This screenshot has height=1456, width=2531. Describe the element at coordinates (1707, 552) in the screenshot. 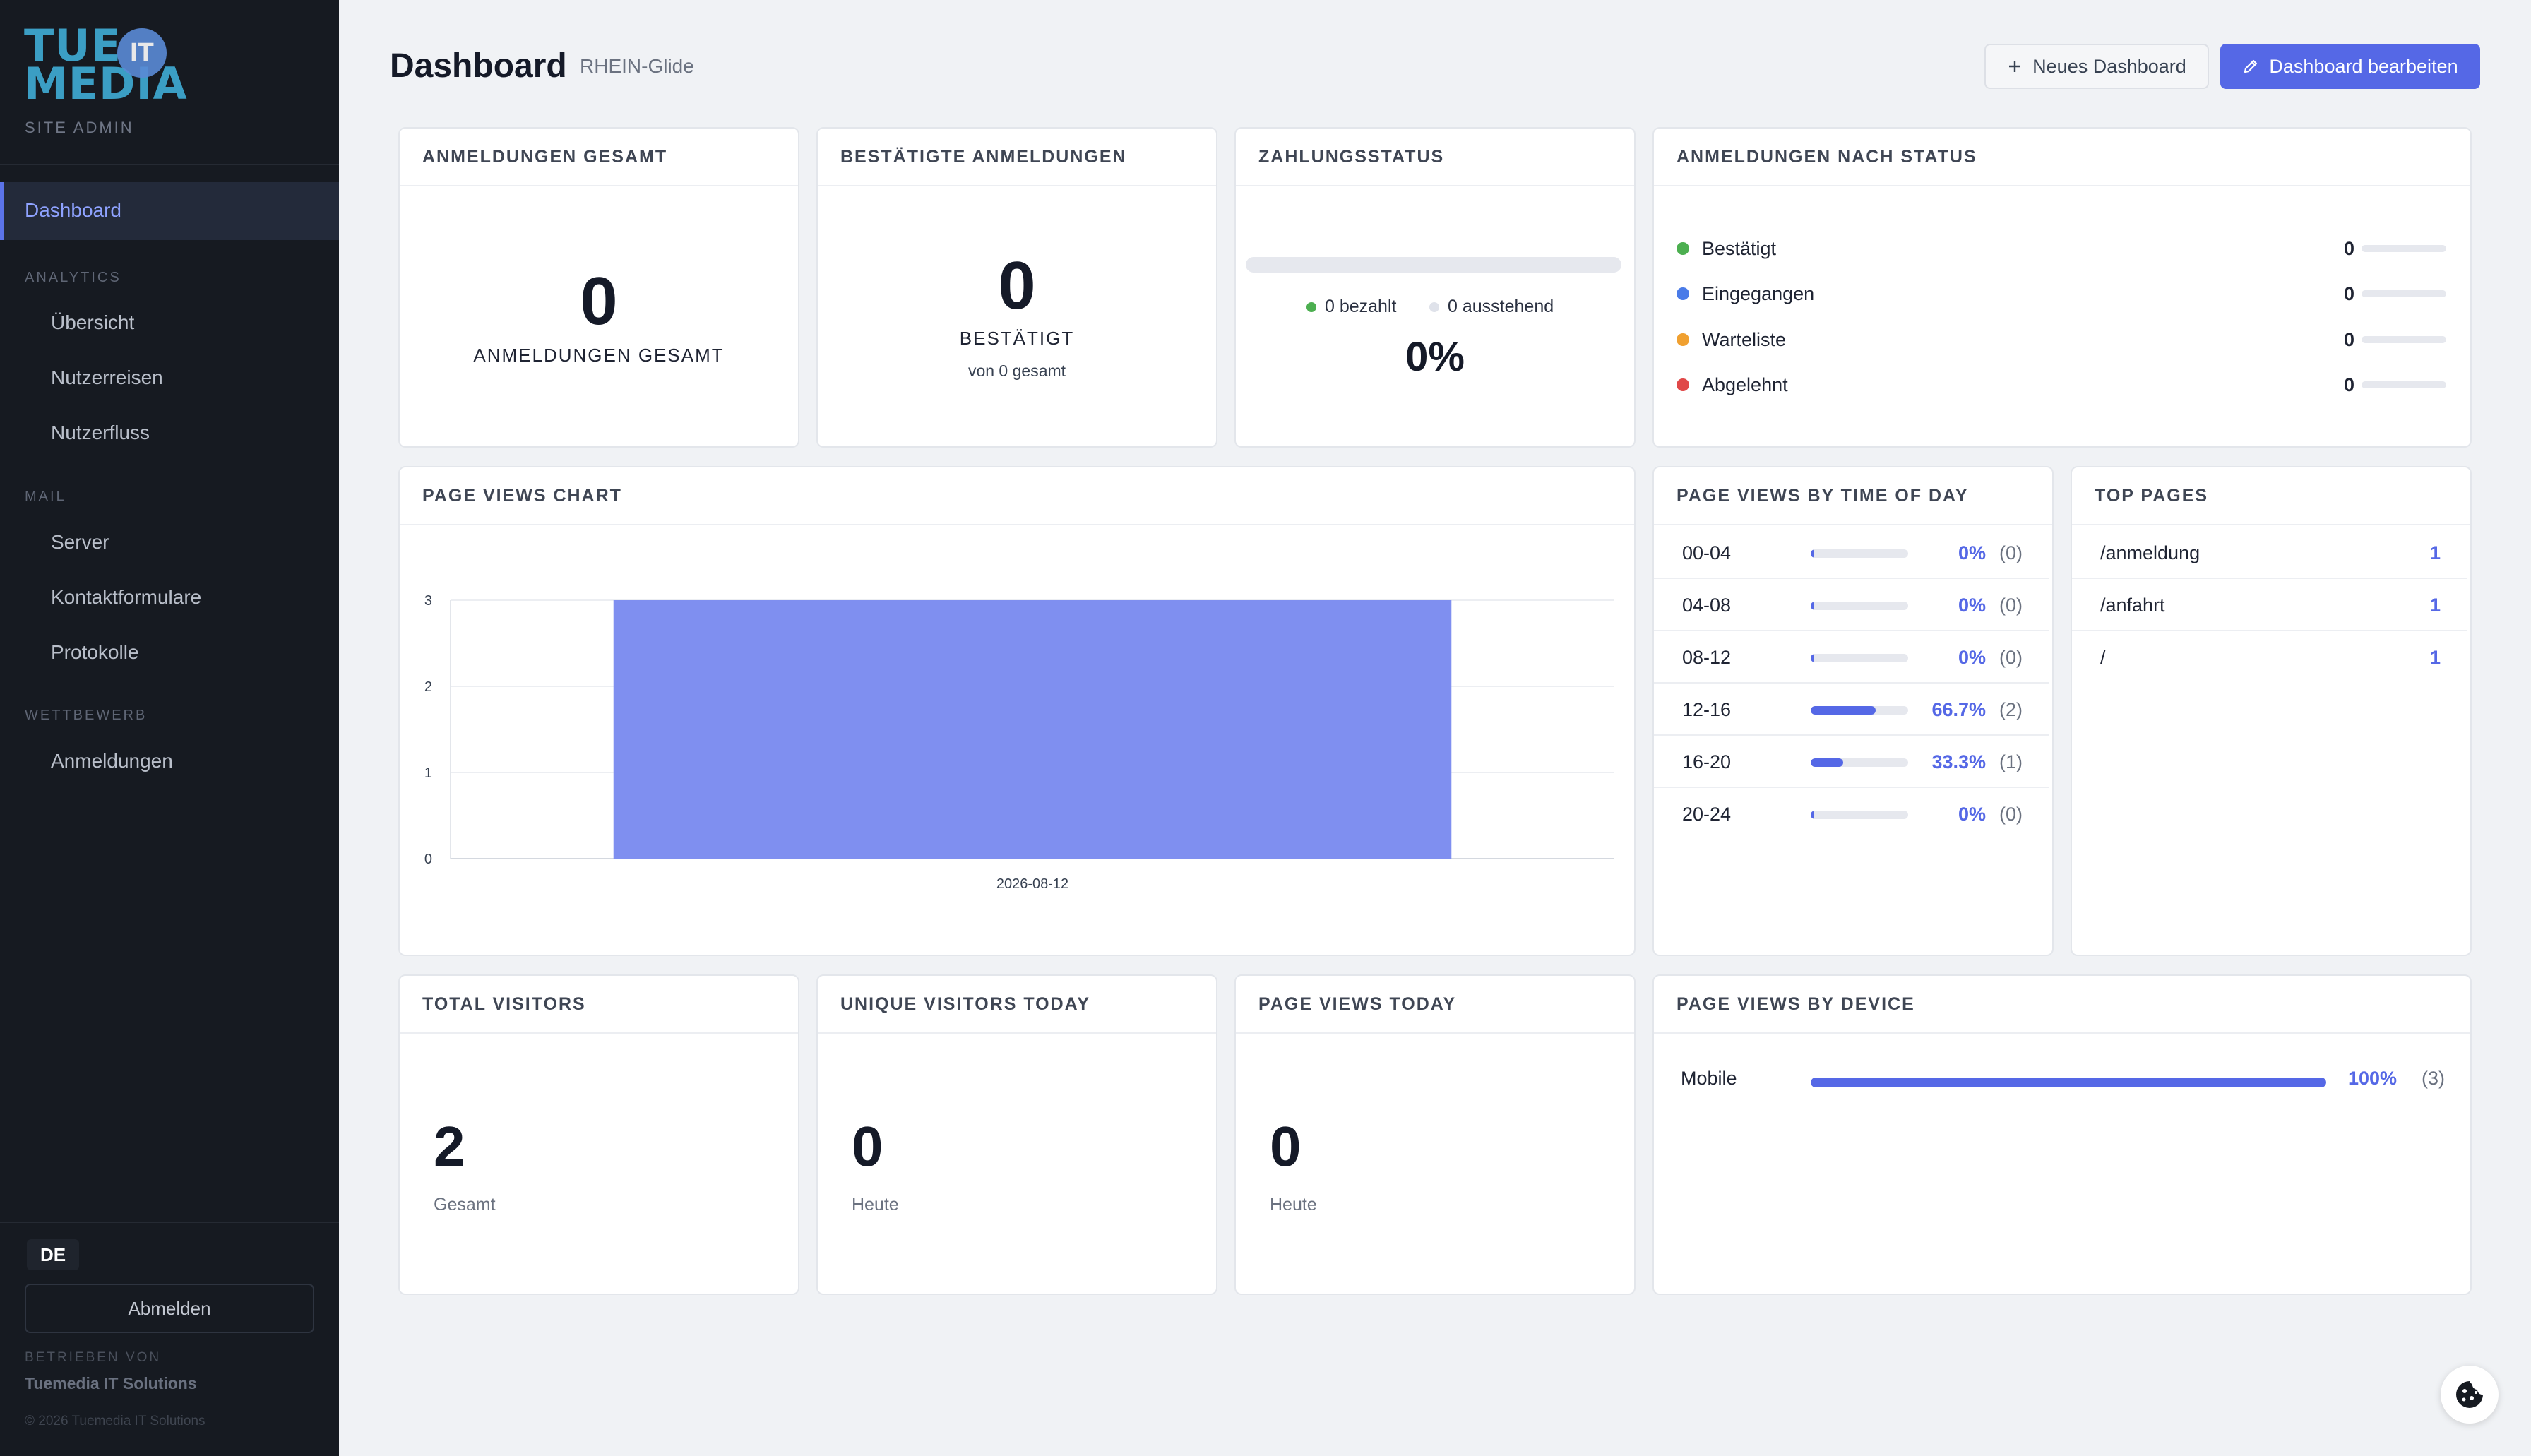

I see `time-range-label: 00-04` at that location.